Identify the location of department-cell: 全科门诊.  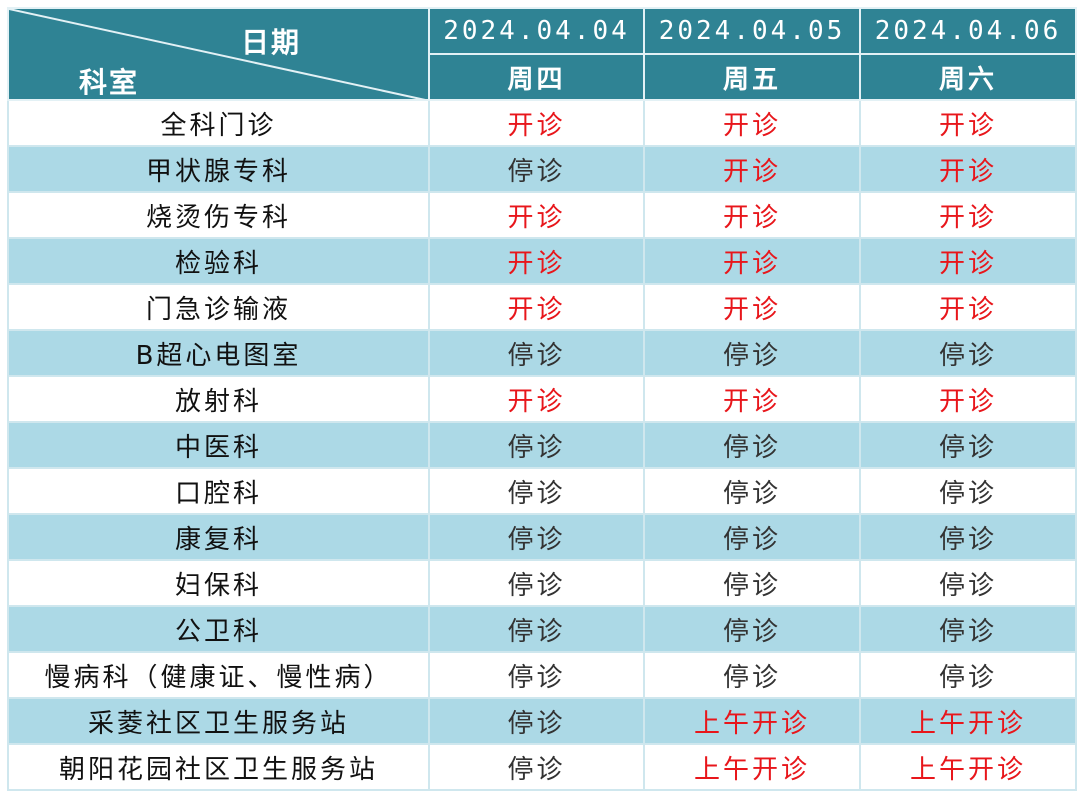
(218, 123).